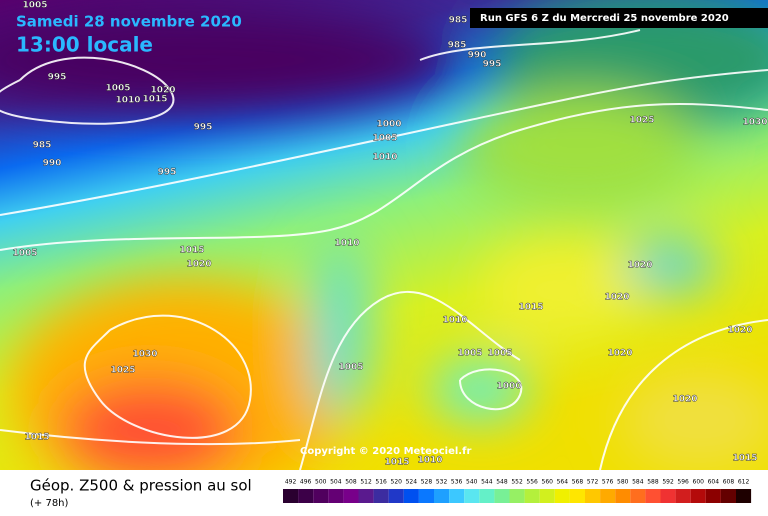  Describe the element at coordinates (442, 482) in the screenshot. I see `legend-label: 532` at that location.